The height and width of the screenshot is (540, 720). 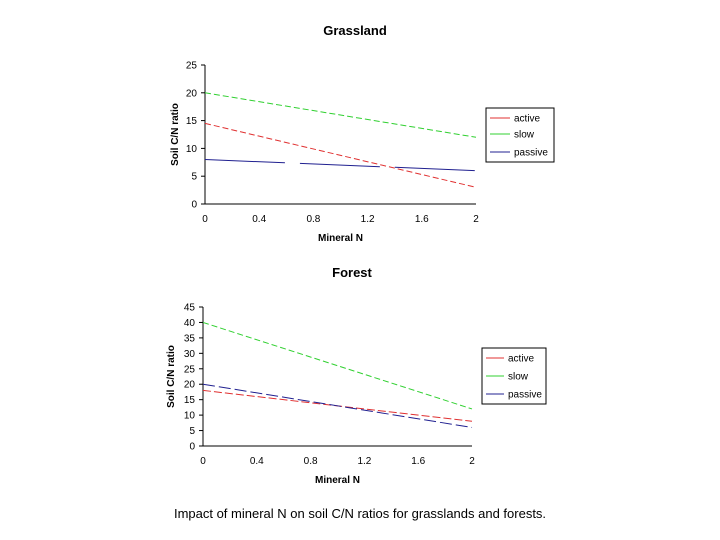 What do you see at coordinates (190, 323) in the screenshot?
I see `y-tick-label: 40` at bounding box center [190, 323].